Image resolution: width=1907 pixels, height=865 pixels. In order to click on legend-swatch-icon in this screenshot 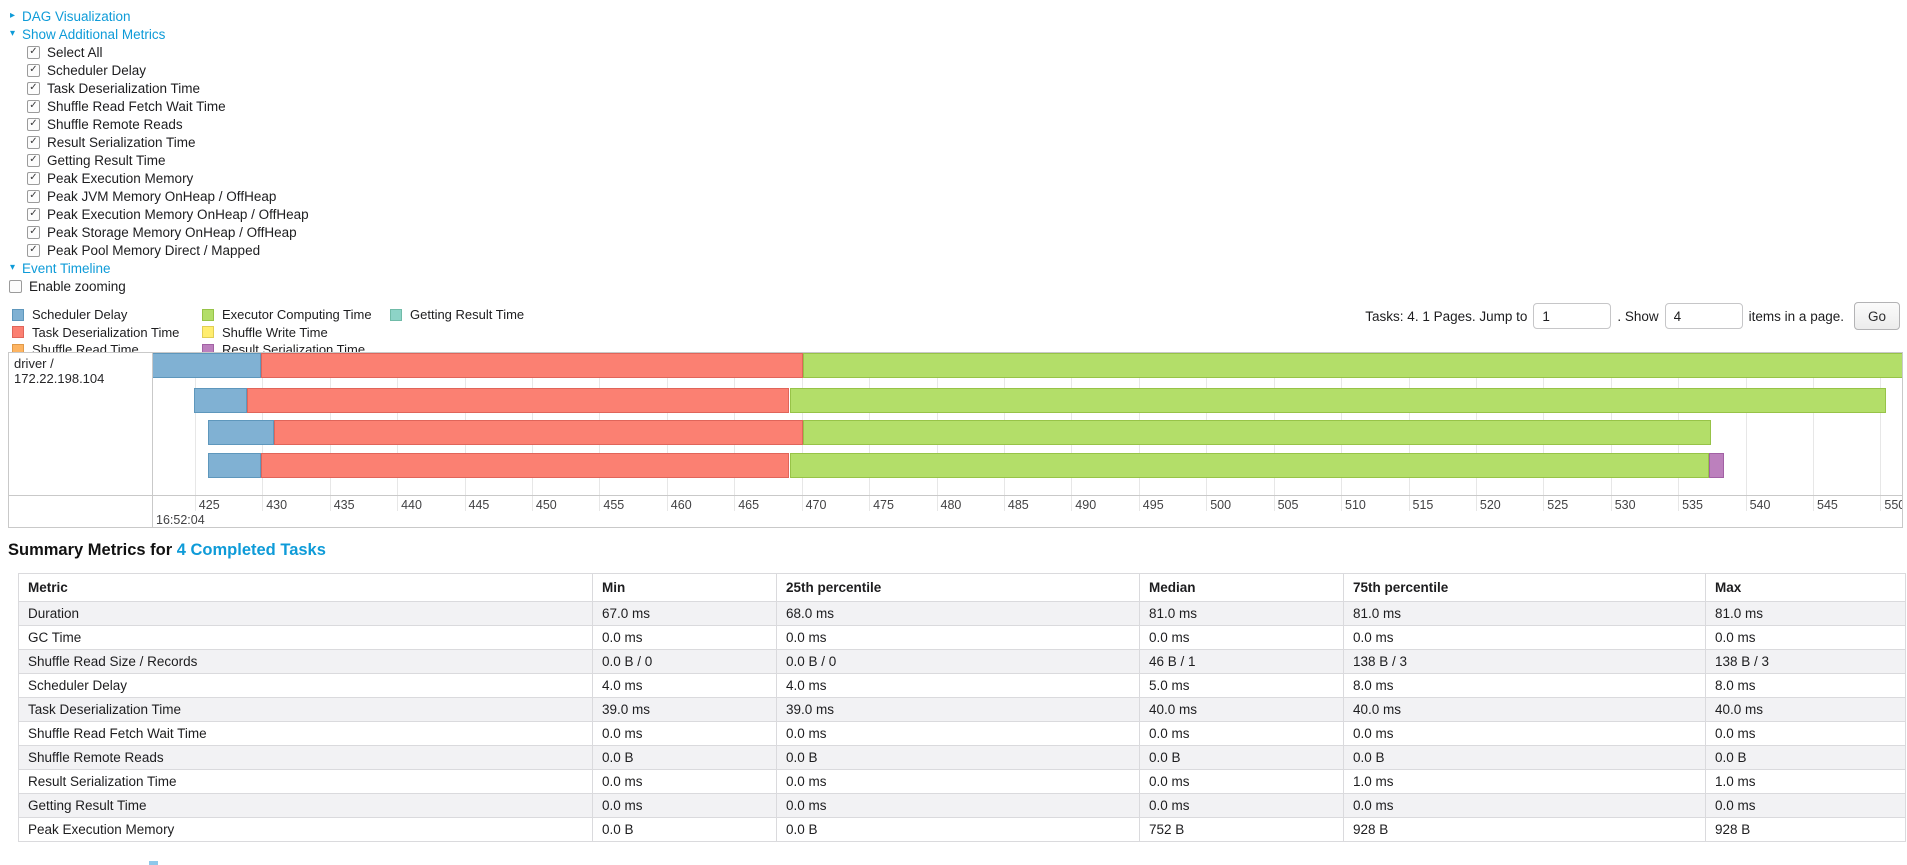, I will do `click(208, 314)`.